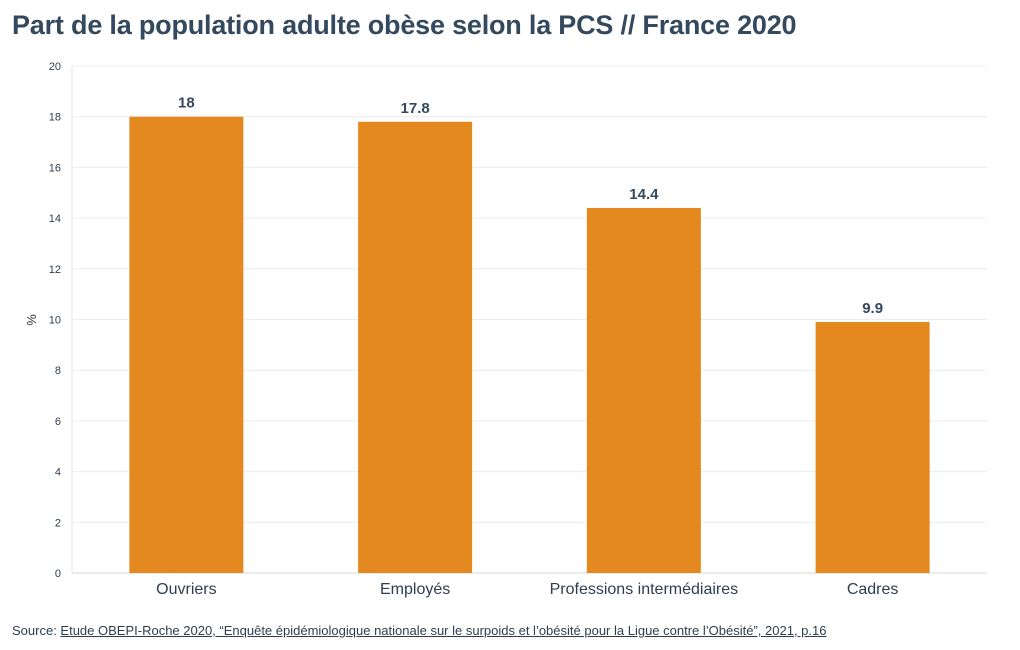 Image resolution: width=1020 pixels, height=650 pixels. Describe the element at coordinates (873, 589) in the screenshot. I see `x-category-label: Cadres` at that location.